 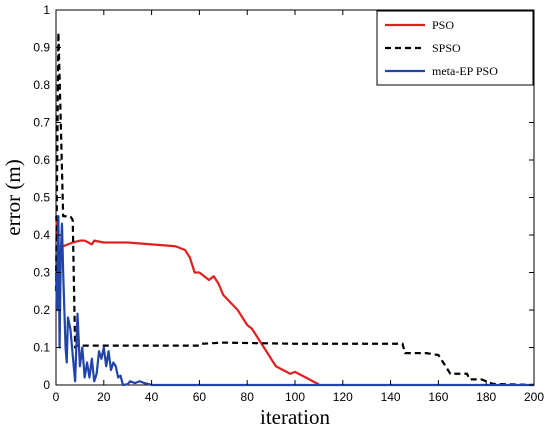 I want to click on x-tick-label: 0, so click(x=56, y=397).